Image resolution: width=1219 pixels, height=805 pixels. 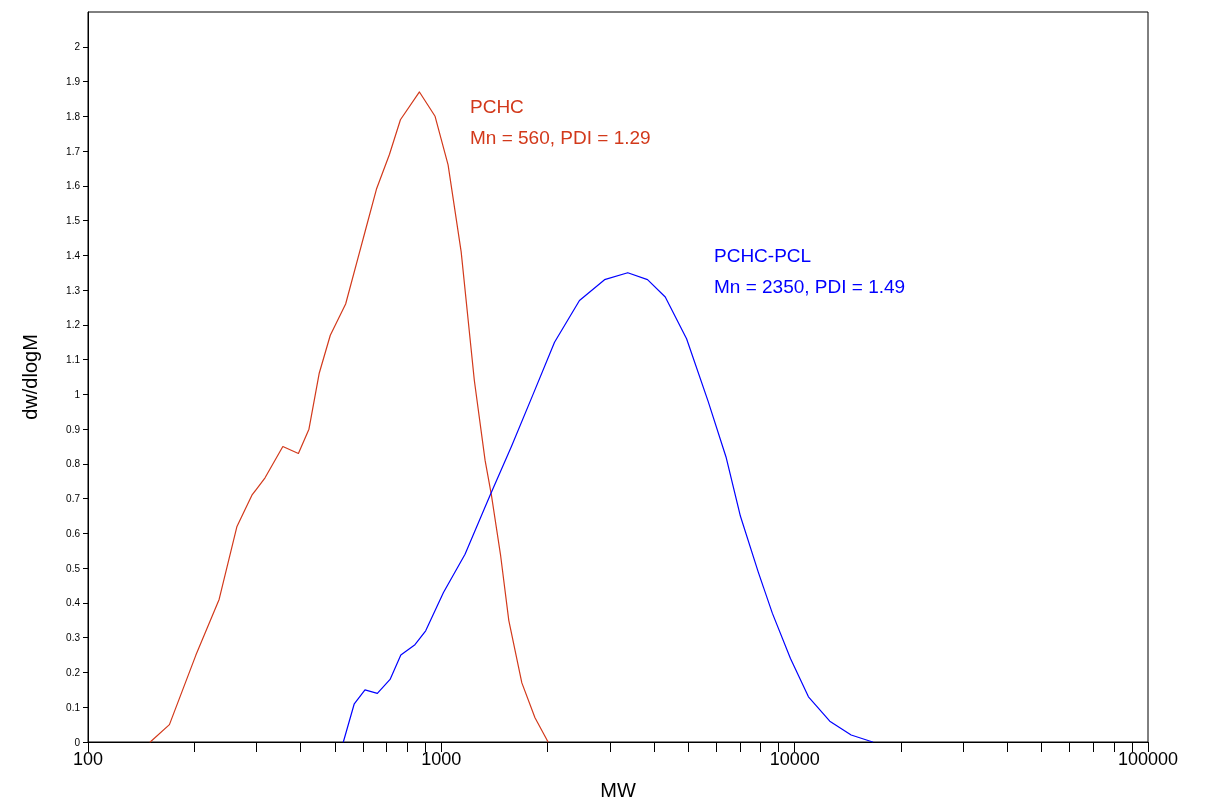 What do you see at coordinates (73, 255) in the screenshot?
I see `y-tick-label: 1.4` at bounding box center [73, 255].